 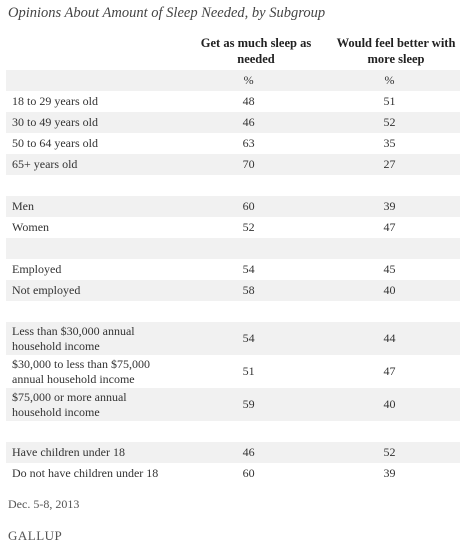 I want to click on row-label: 65+ years old, so click(x=92, y=164).